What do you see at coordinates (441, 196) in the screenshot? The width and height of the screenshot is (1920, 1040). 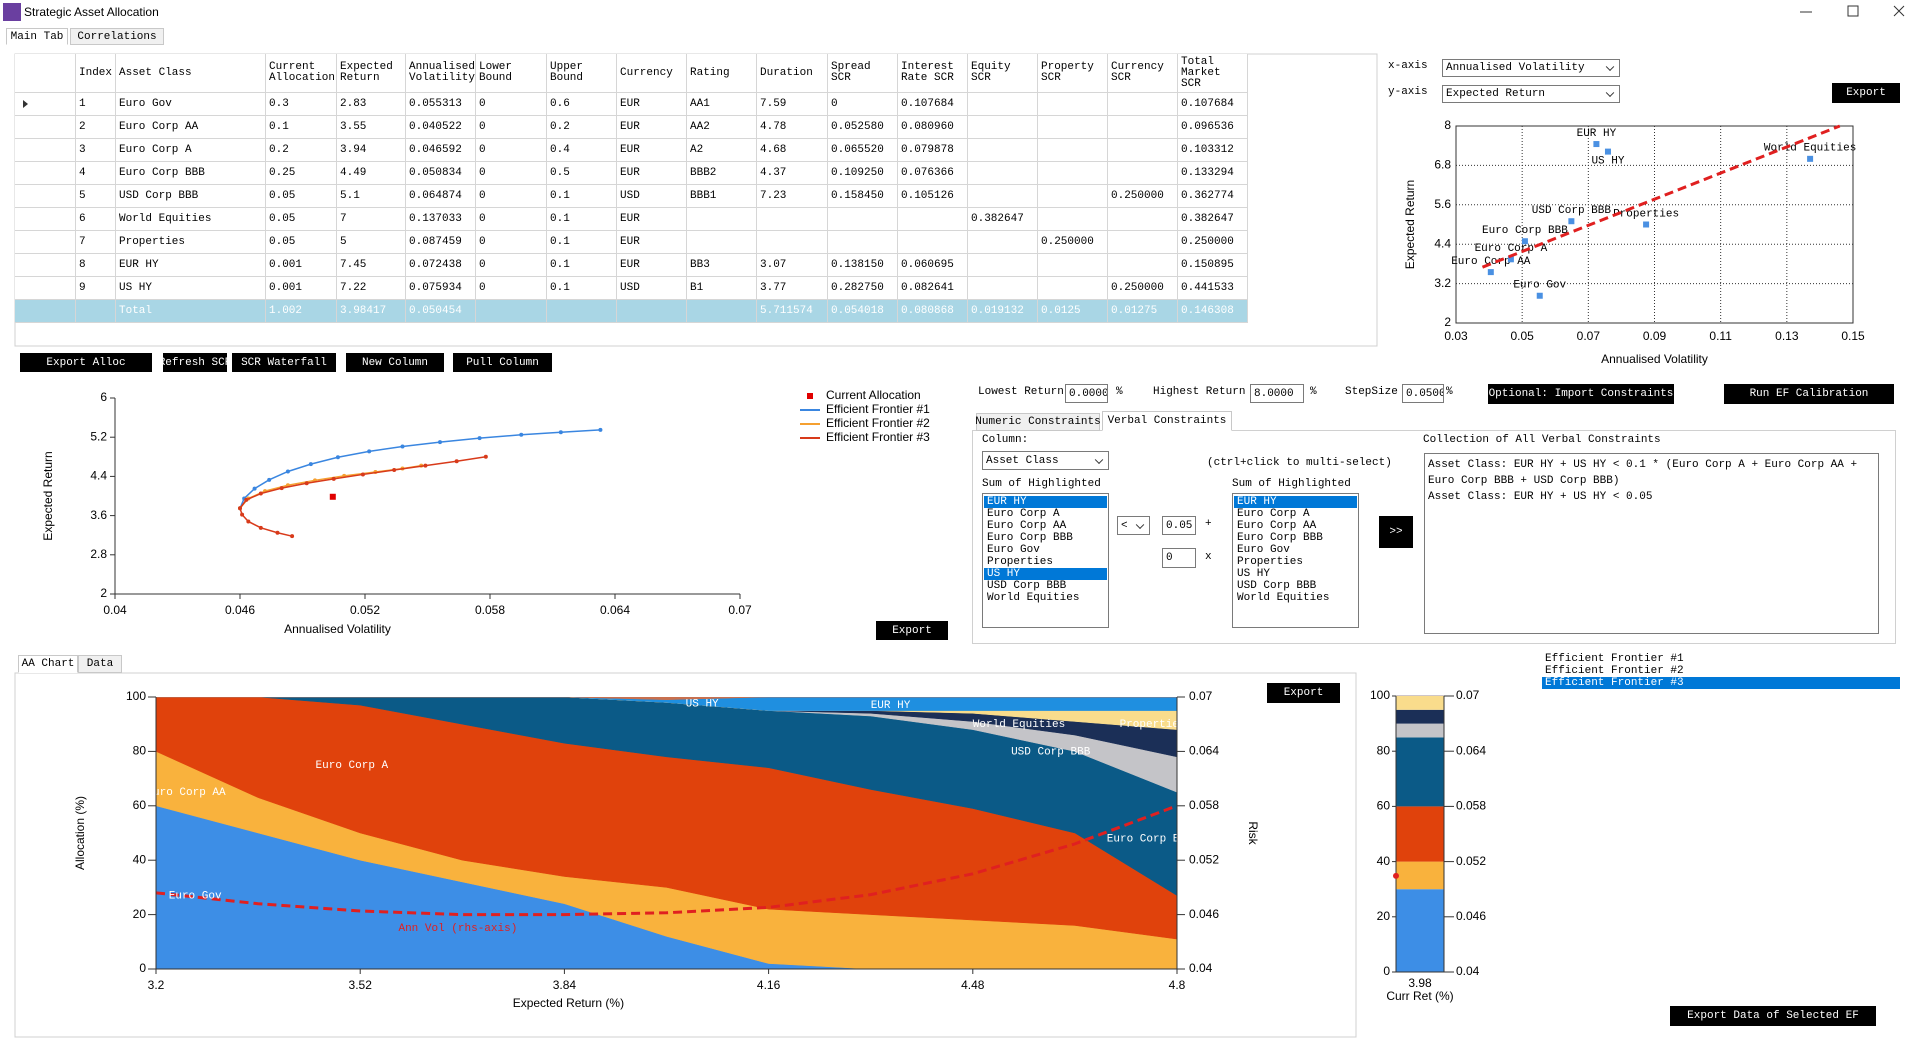 I see `table-cell: 0.064874` at bounding box center [441, 196].